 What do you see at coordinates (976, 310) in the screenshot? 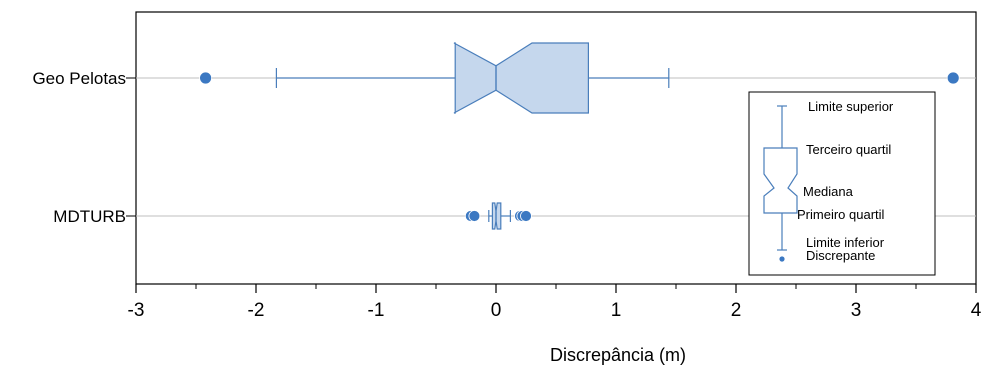
I see `x-tick-label: 4` at bounding box center [976, 310].